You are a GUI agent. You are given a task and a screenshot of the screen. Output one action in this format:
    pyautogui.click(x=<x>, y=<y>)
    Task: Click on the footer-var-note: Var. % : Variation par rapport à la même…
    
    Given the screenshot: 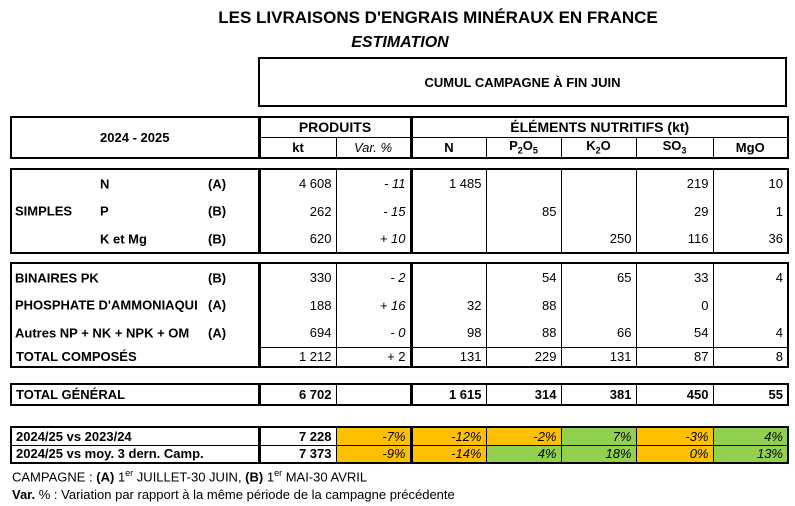 What is the action you would take?
    pyautogui.click(x=233, y=494)
    